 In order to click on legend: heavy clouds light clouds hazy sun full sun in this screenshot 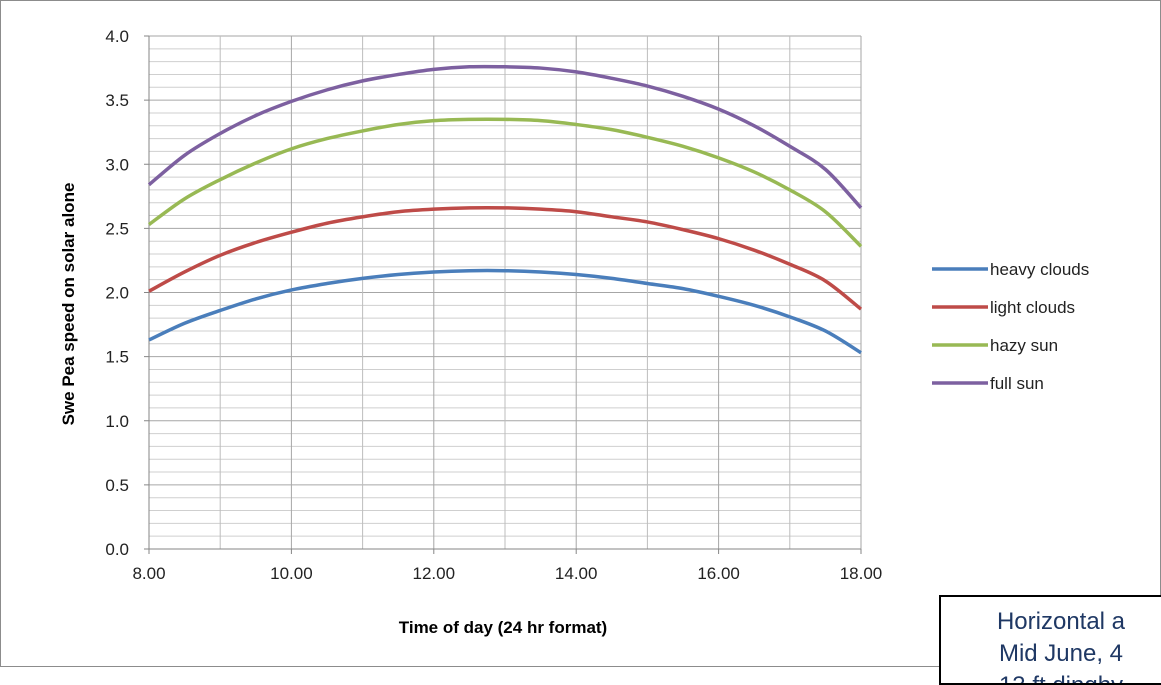, I will do `click(1010, 326)`.